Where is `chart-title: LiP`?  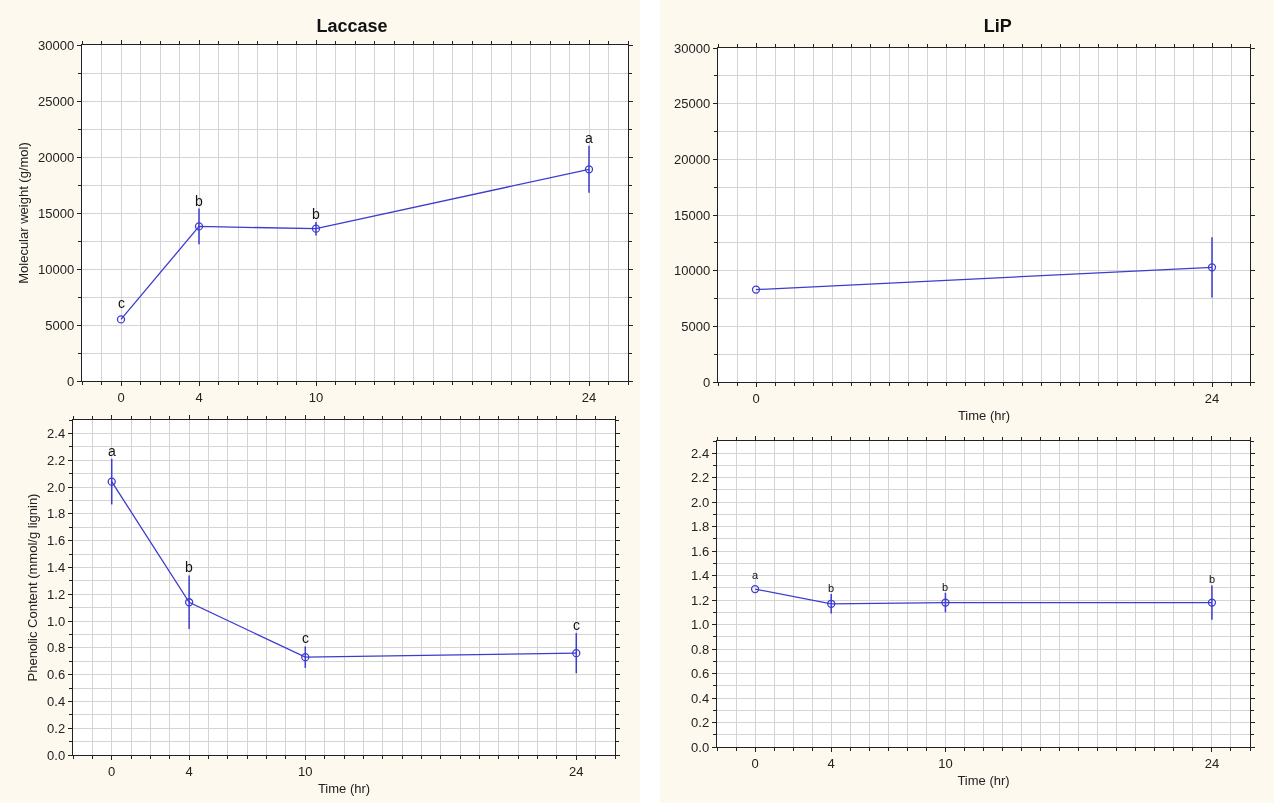 chart-title: LiP is located at coordinates (997, 26).